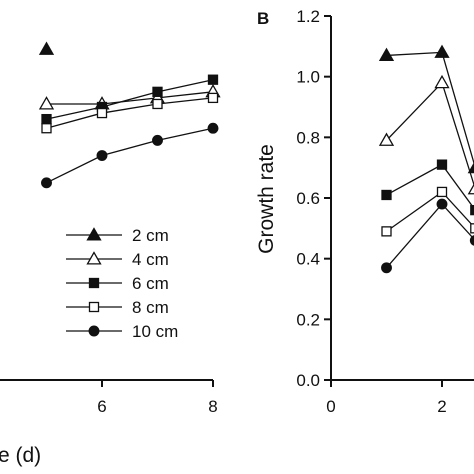  I want to click on panel-b-series-group, so click(426, 159).